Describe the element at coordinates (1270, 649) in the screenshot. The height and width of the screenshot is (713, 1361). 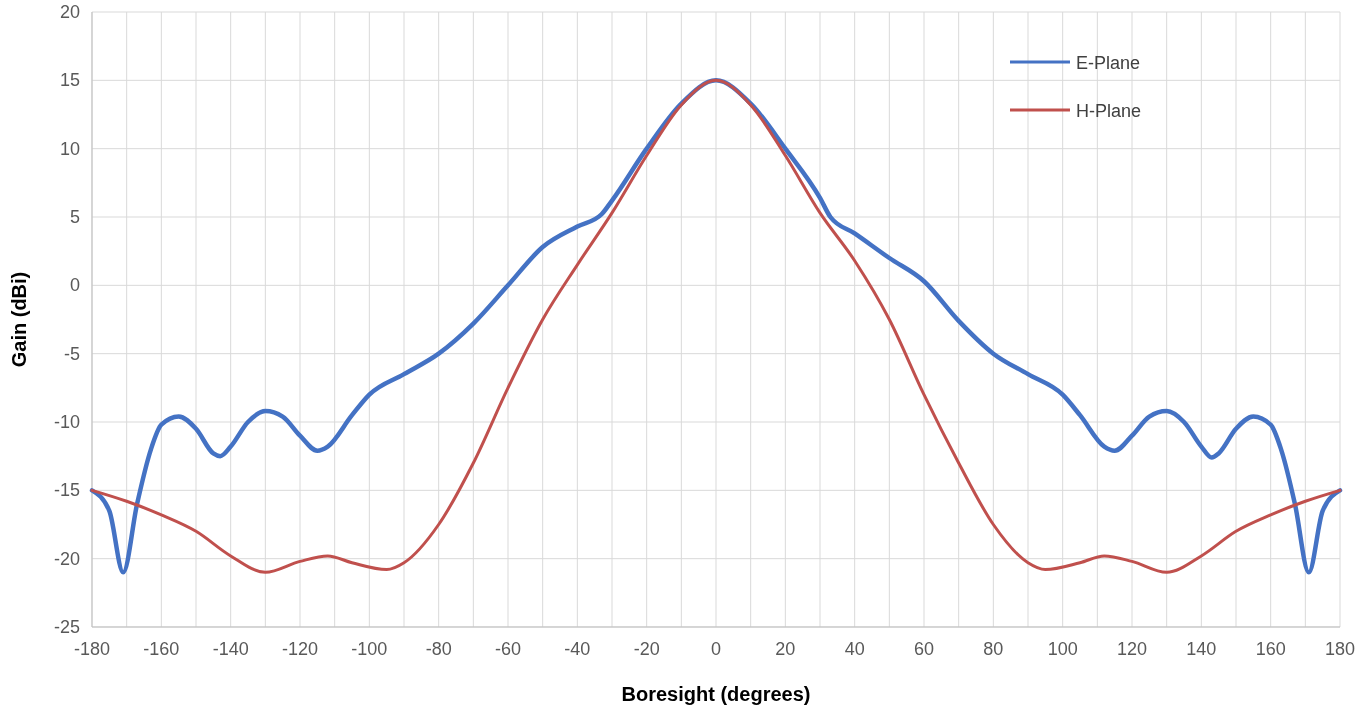
I see `x-tick-label: 160` at that location.